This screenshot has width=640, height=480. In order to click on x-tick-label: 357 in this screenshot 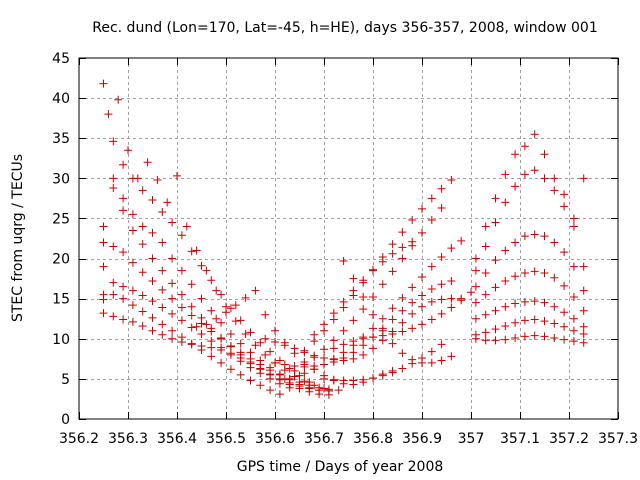, I will do `click(471, 439)`.